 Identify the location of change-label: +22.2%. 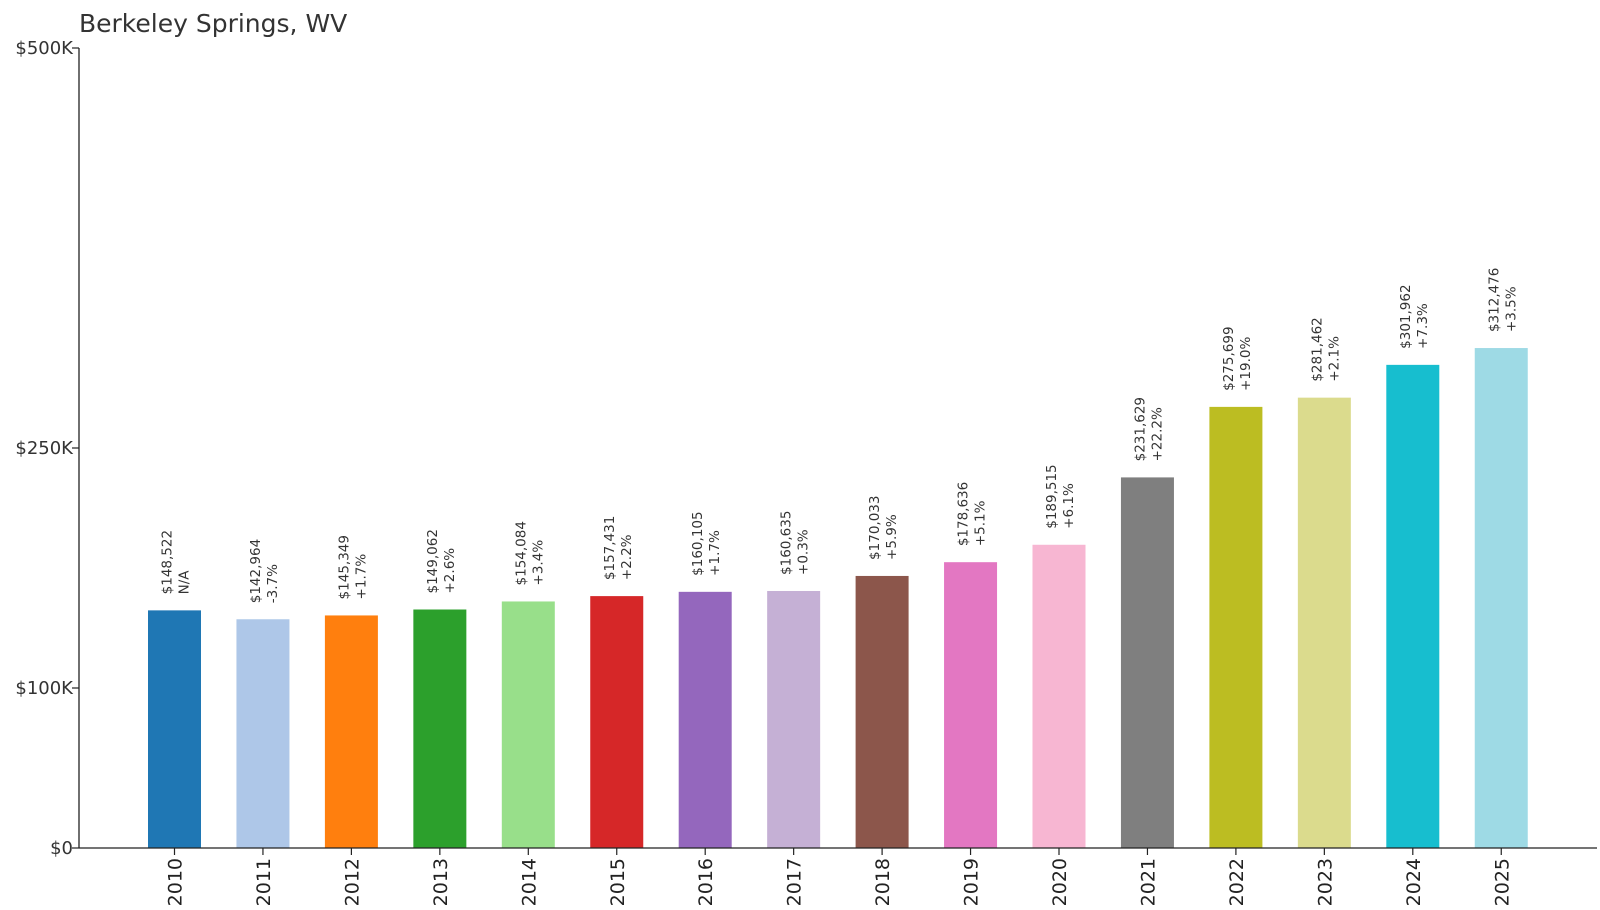
(1157, 434).